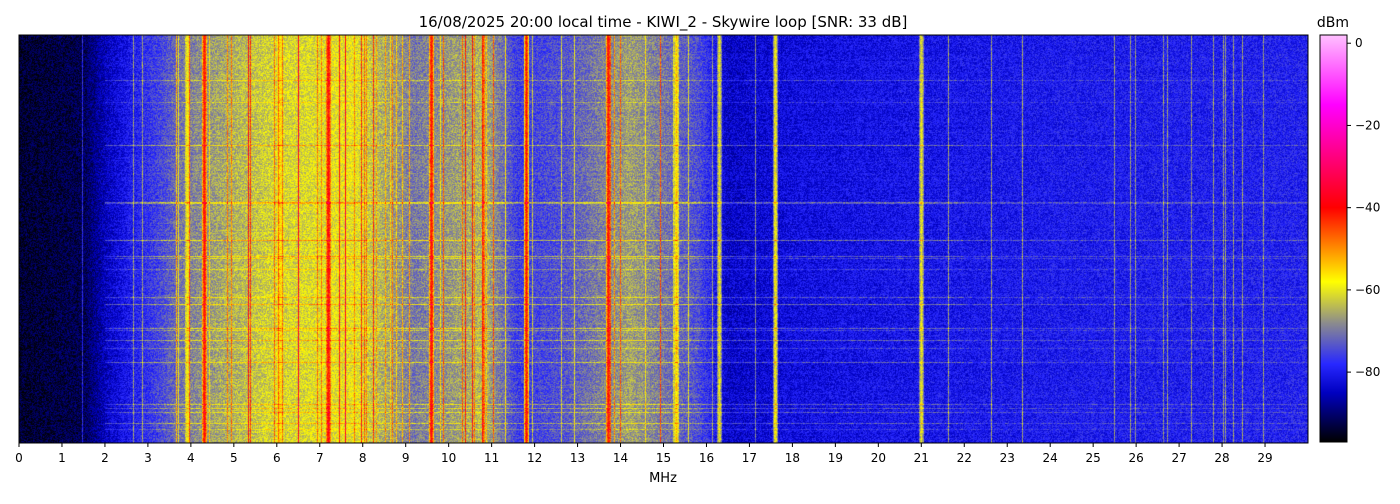 The width and height of the screenshot is (1400, 504). Describe the element at coordinates (620, 458) in the screenshot. I see `x-tick-label: 14` at that location.